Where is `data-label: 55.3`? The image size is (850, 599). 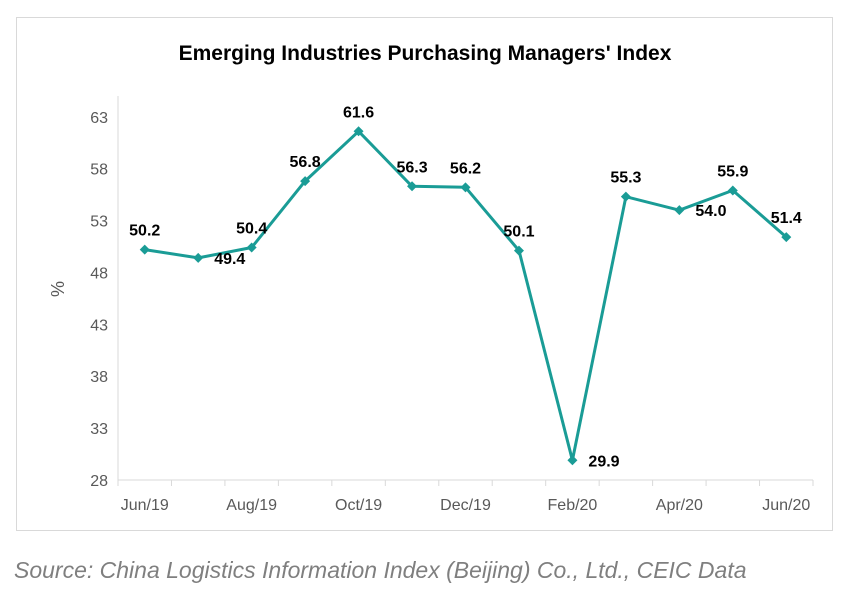
data-label: 55.3 is located at coordinates (625, 178).